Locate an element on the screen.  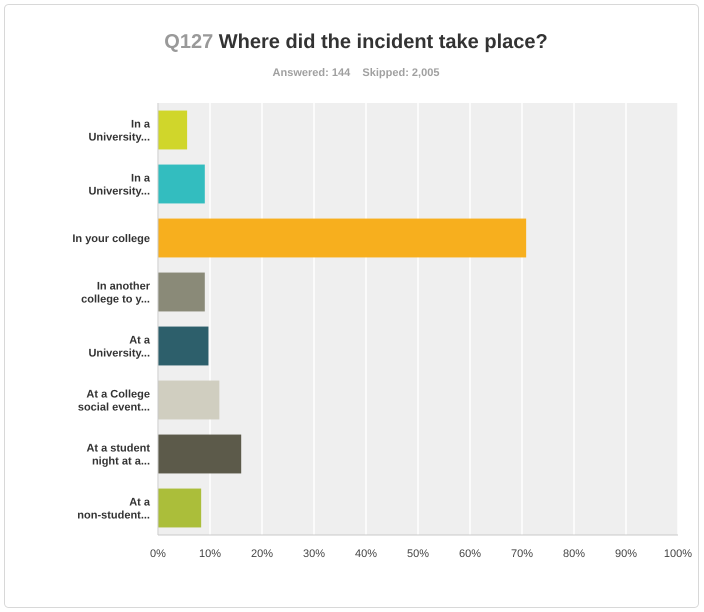
x-tick-label: 40% is located at coordinates (366, 554).